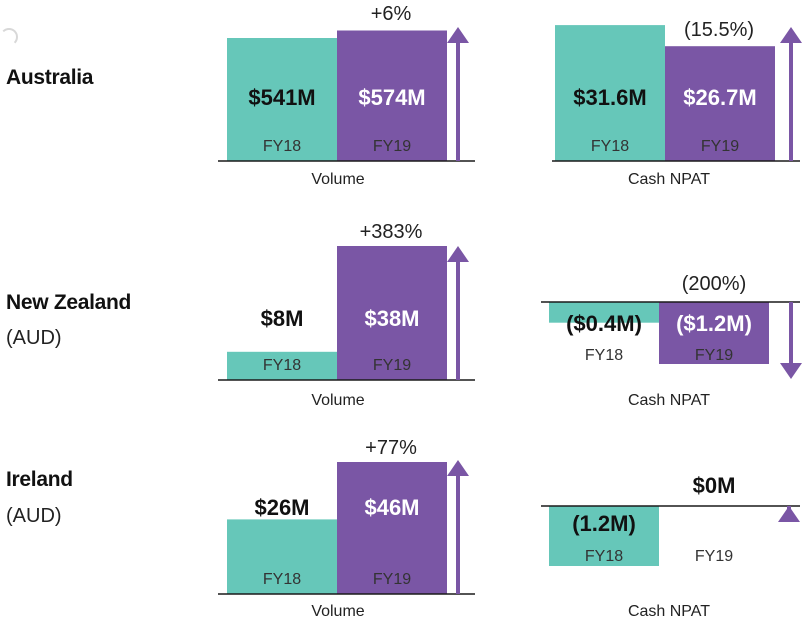 The width and height of the screenshot is (811, 634). What do you see at coordinates (669, 179) in the screenshot?
I see `xlabel-australia-cash-npat: Cash NPAT` at bounding box center [669, 179].